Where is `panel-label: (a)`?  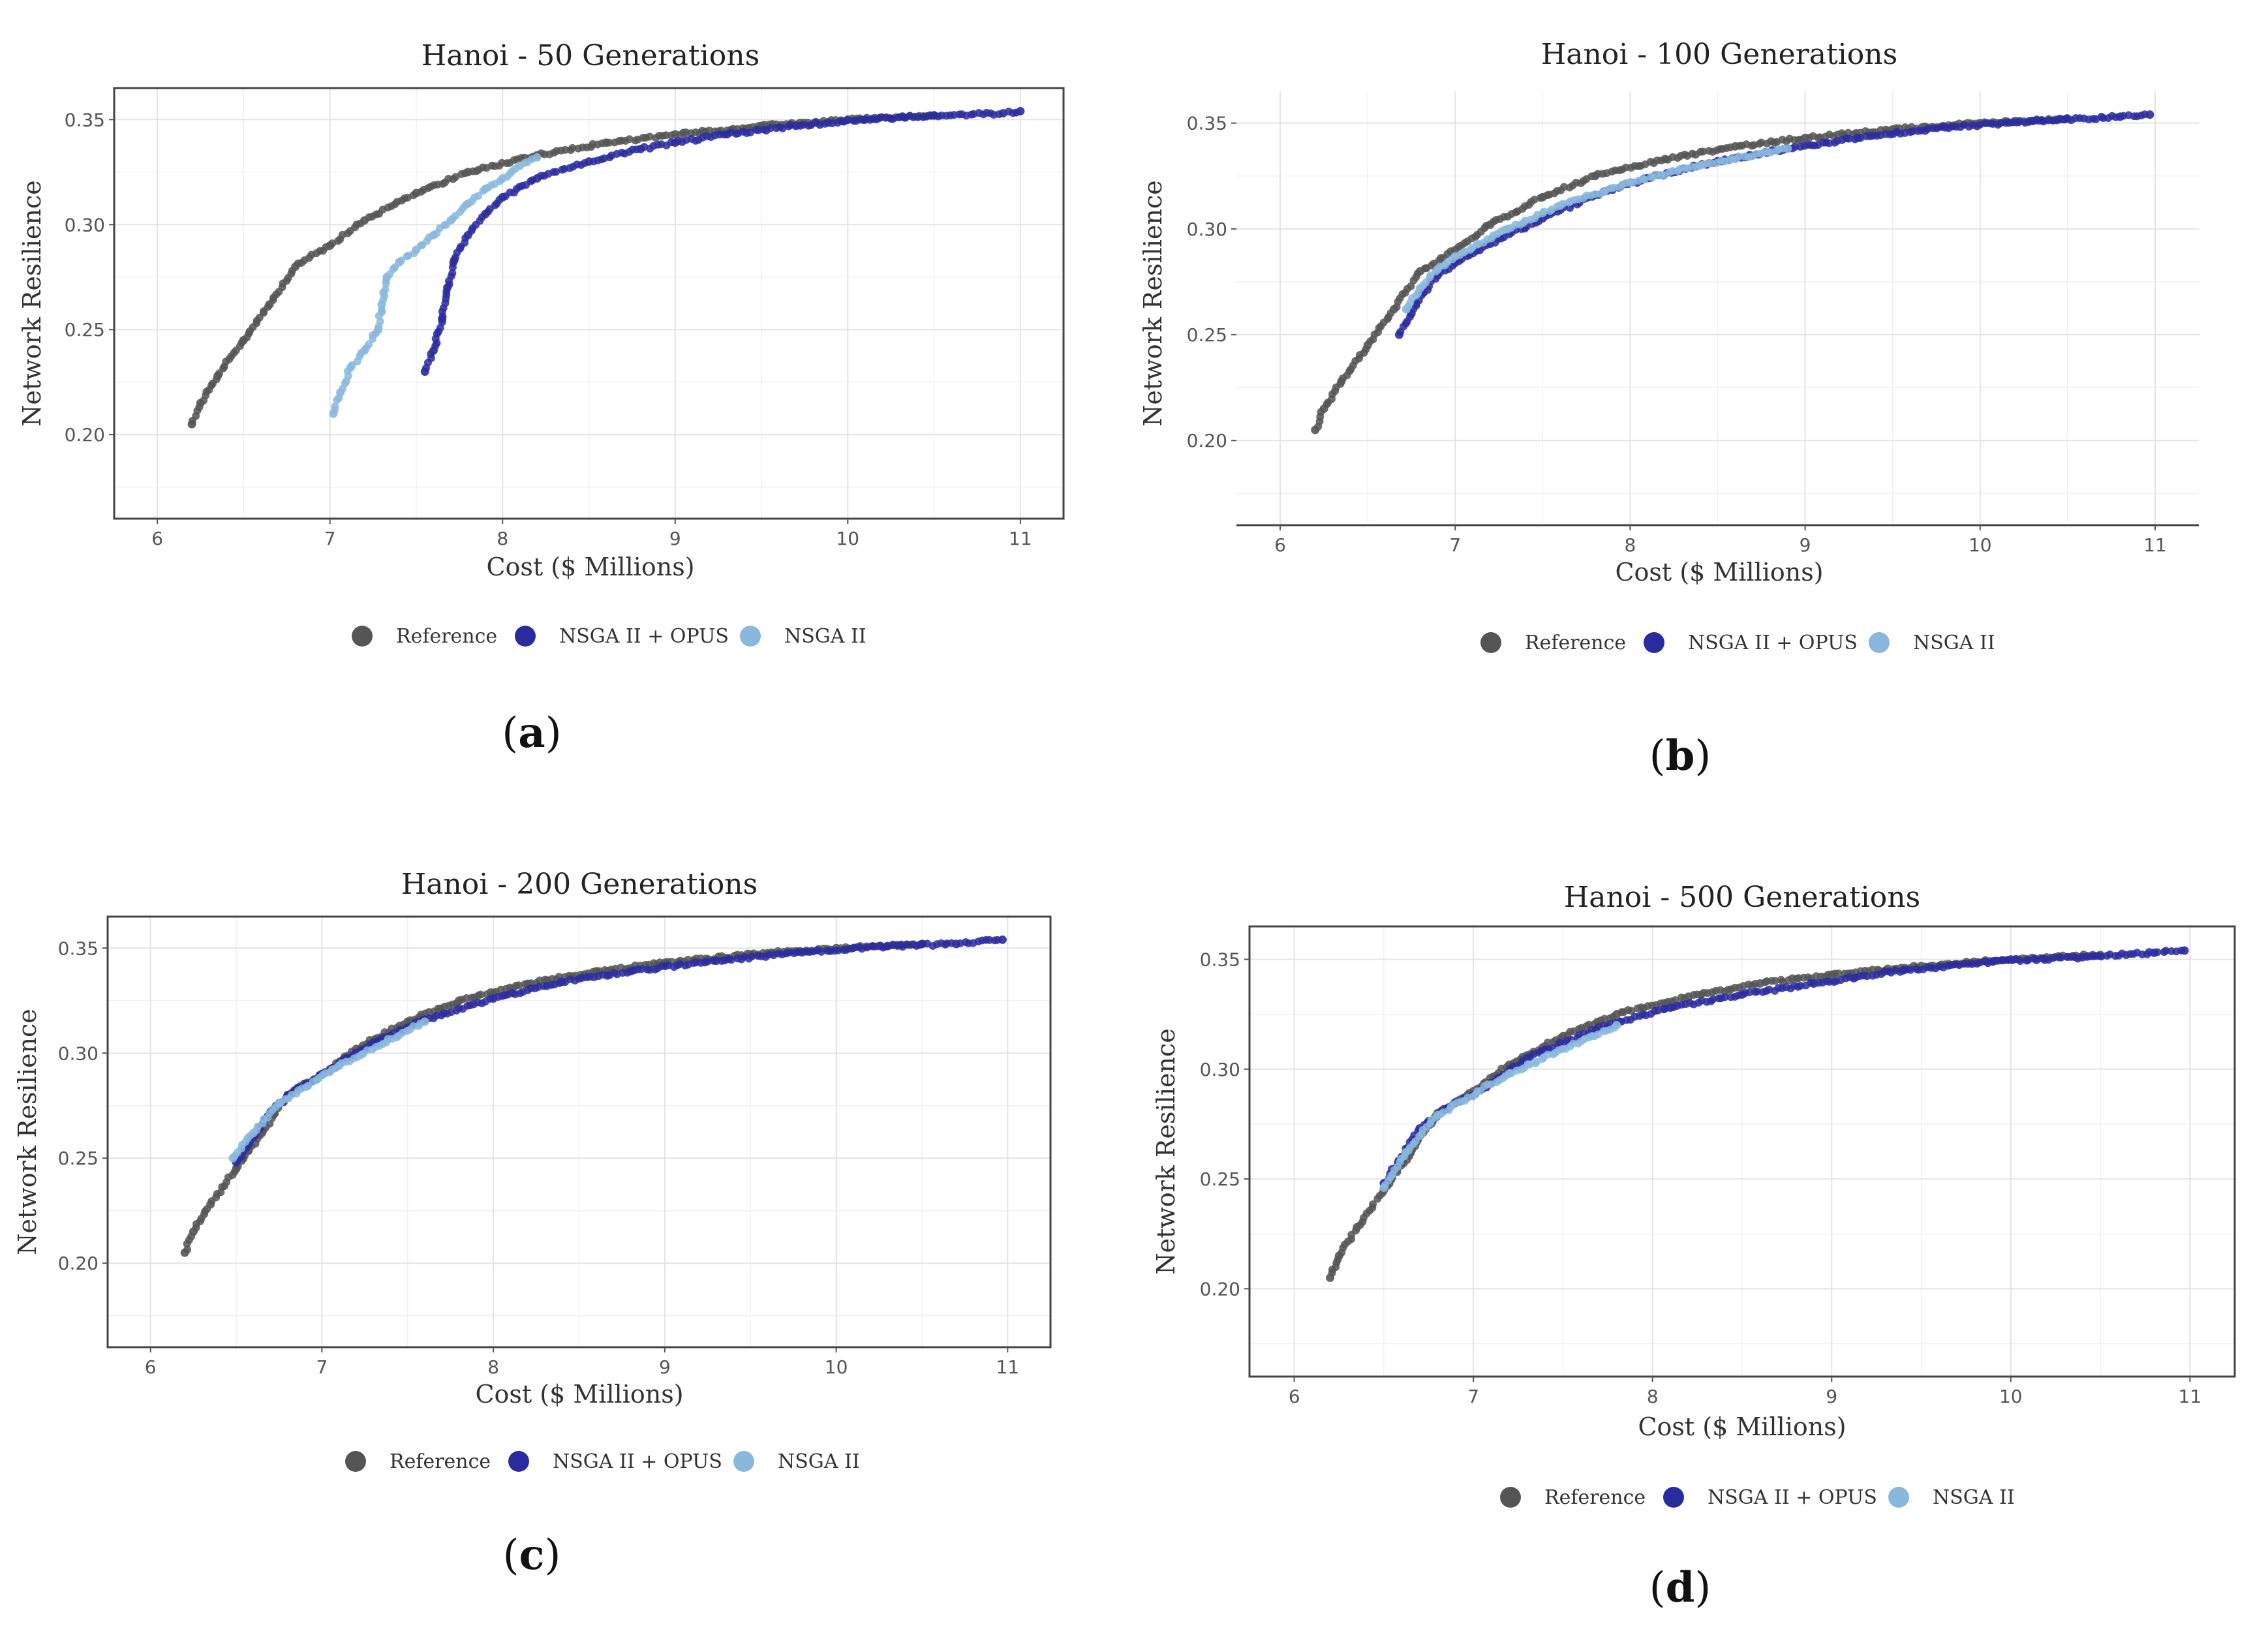 panel-label: (a) is located at coordinates (531, 733).